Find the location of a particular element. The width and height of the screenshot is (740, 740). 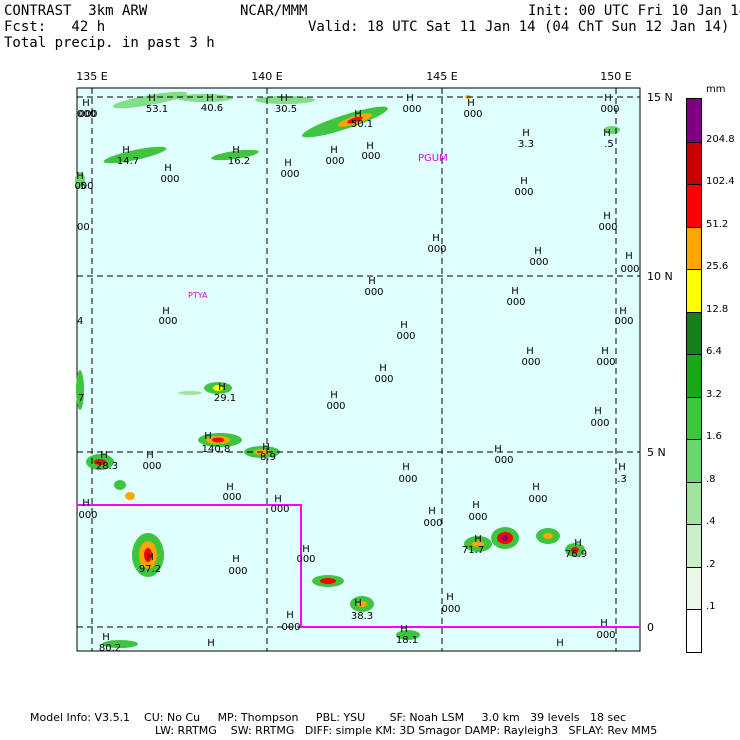

svg-text: .3 is located at coordinates (622, 479).